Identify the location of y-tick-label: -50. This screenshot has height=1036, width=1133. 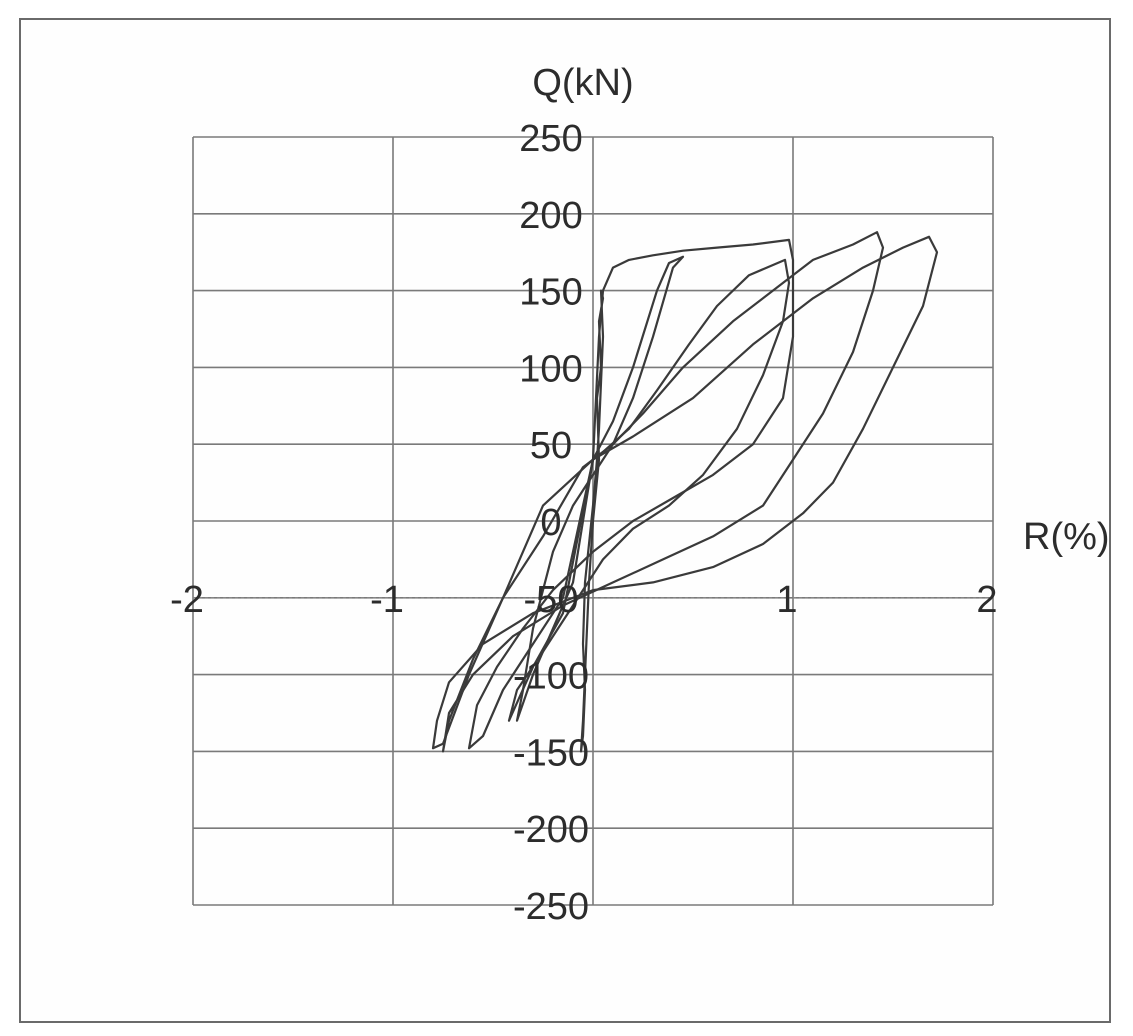
(551, 600).